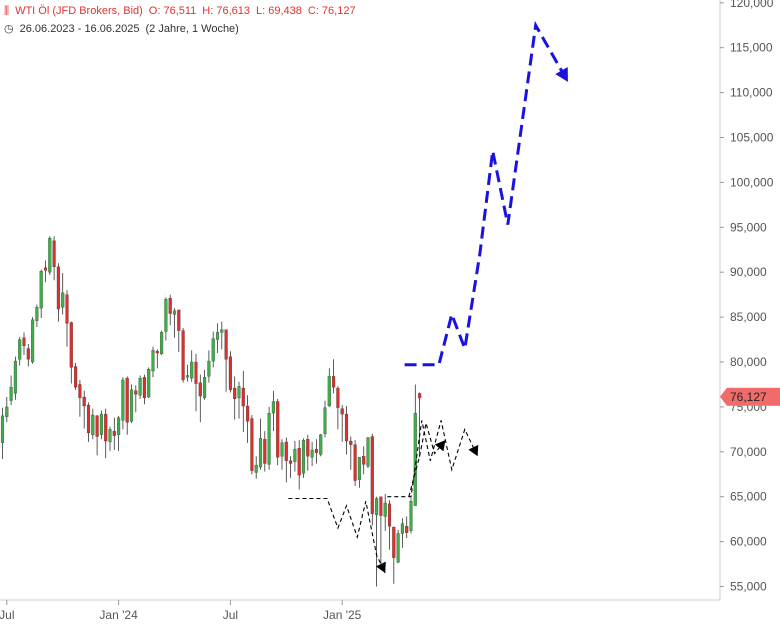 This screenshot has height=625, width=780. Describe the element at coordinates (748, 397) in the screenshot. I see `last-price-label: 76,127` at that location.